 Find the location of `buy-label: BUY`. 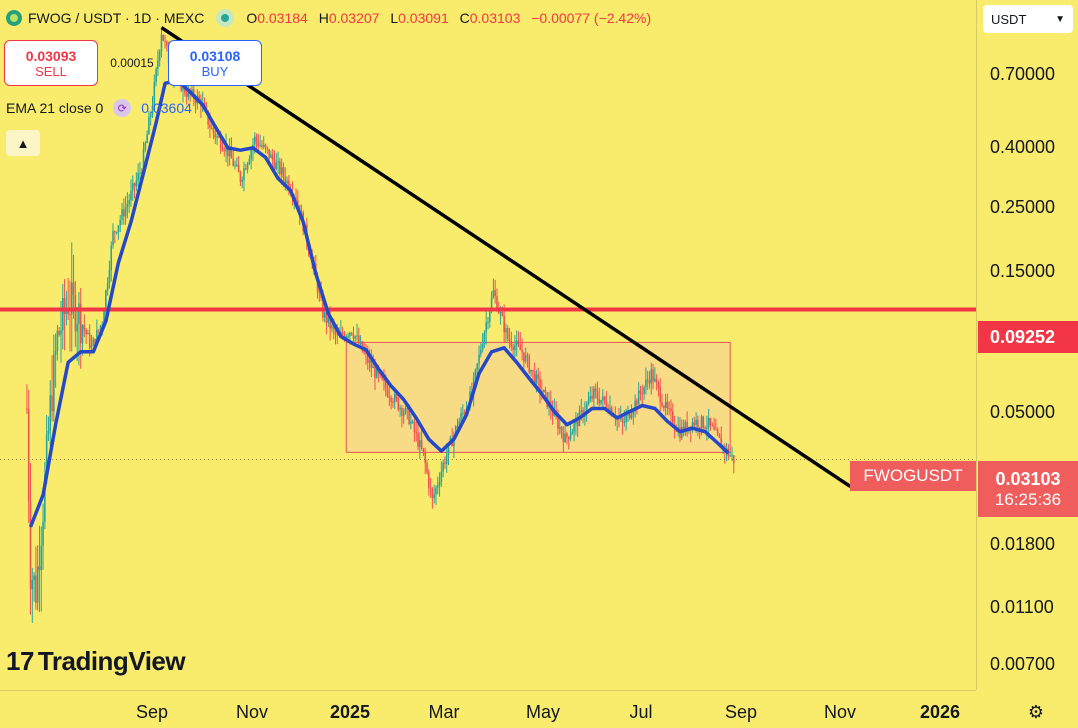

buy-label: BUY is located at coordinates (215, 71).